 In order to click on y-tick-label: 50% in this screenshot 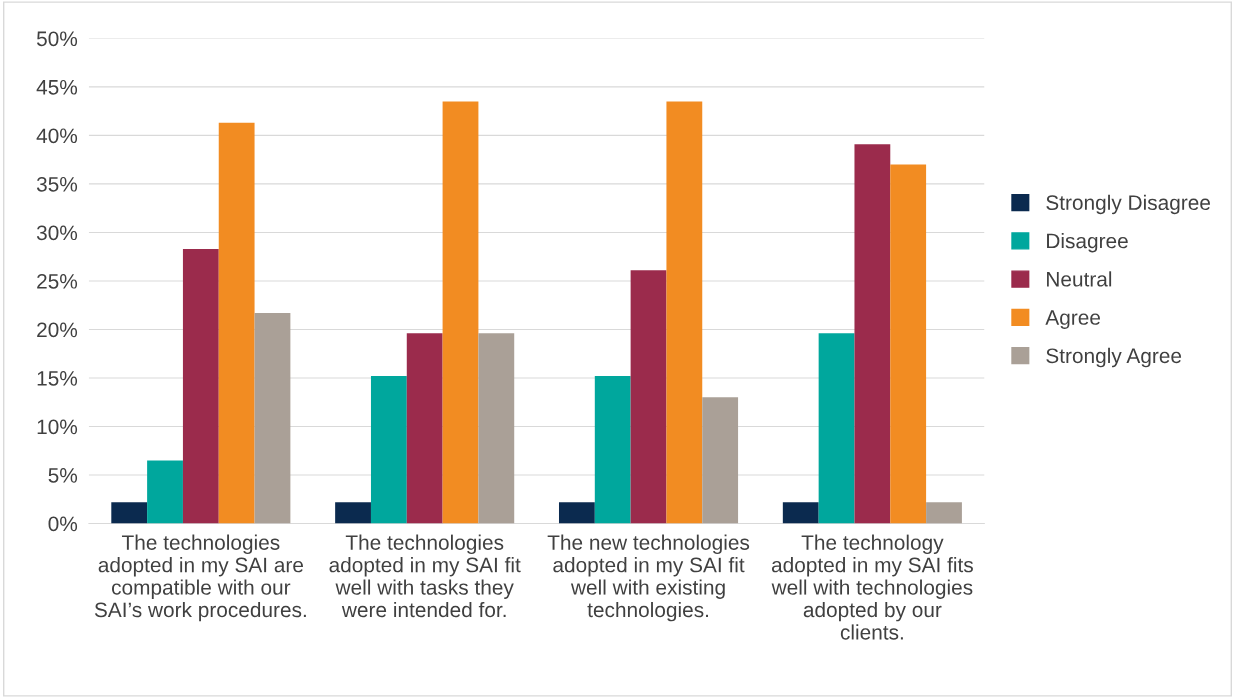, I will do `click(57, 39)`.